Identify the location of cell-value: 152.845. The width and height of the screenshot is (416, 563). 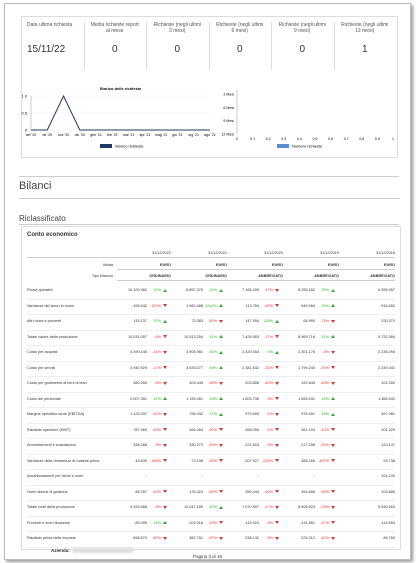
(308, 383).